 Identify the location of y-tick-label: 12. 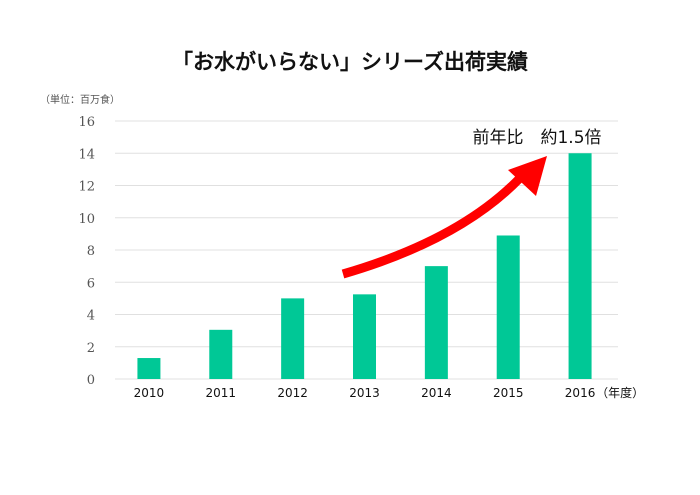
(86, 187).